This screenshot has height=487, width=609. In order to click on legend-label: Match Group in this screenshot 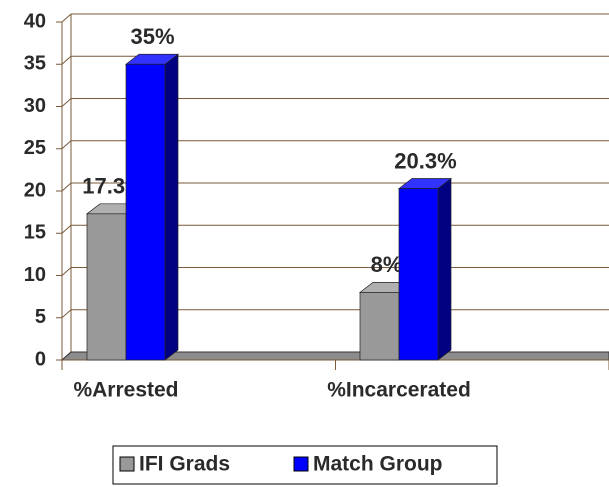, I will do `click(378, 464)`.